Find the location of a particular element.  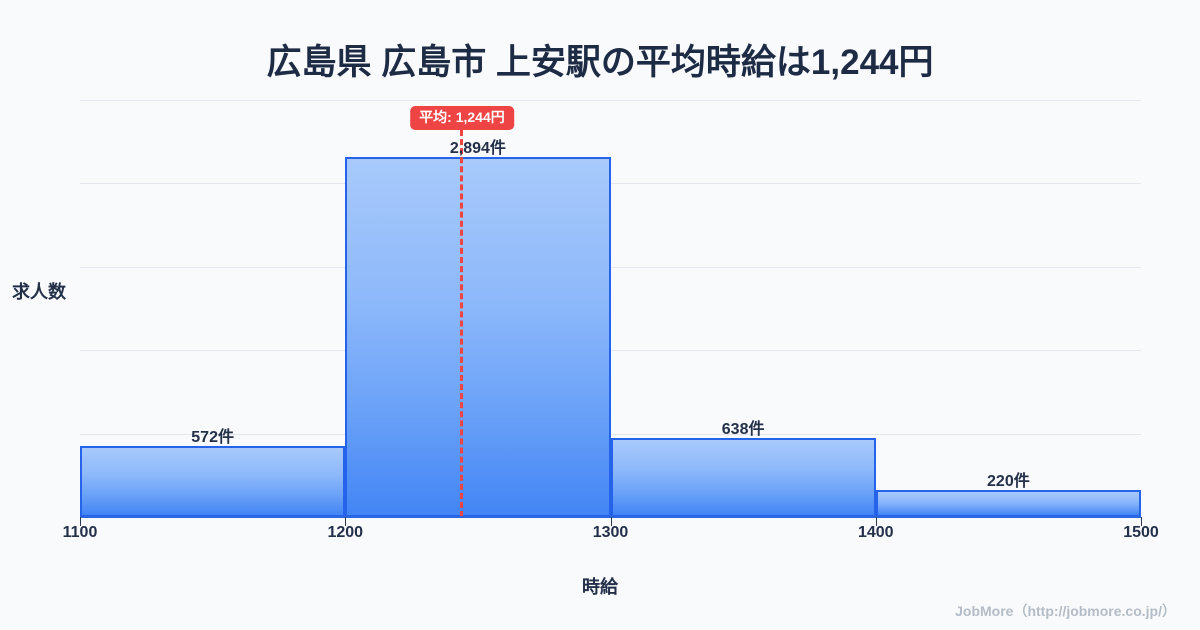

x-axis-tick-label: 1100 is located at coordinates (80, 532).